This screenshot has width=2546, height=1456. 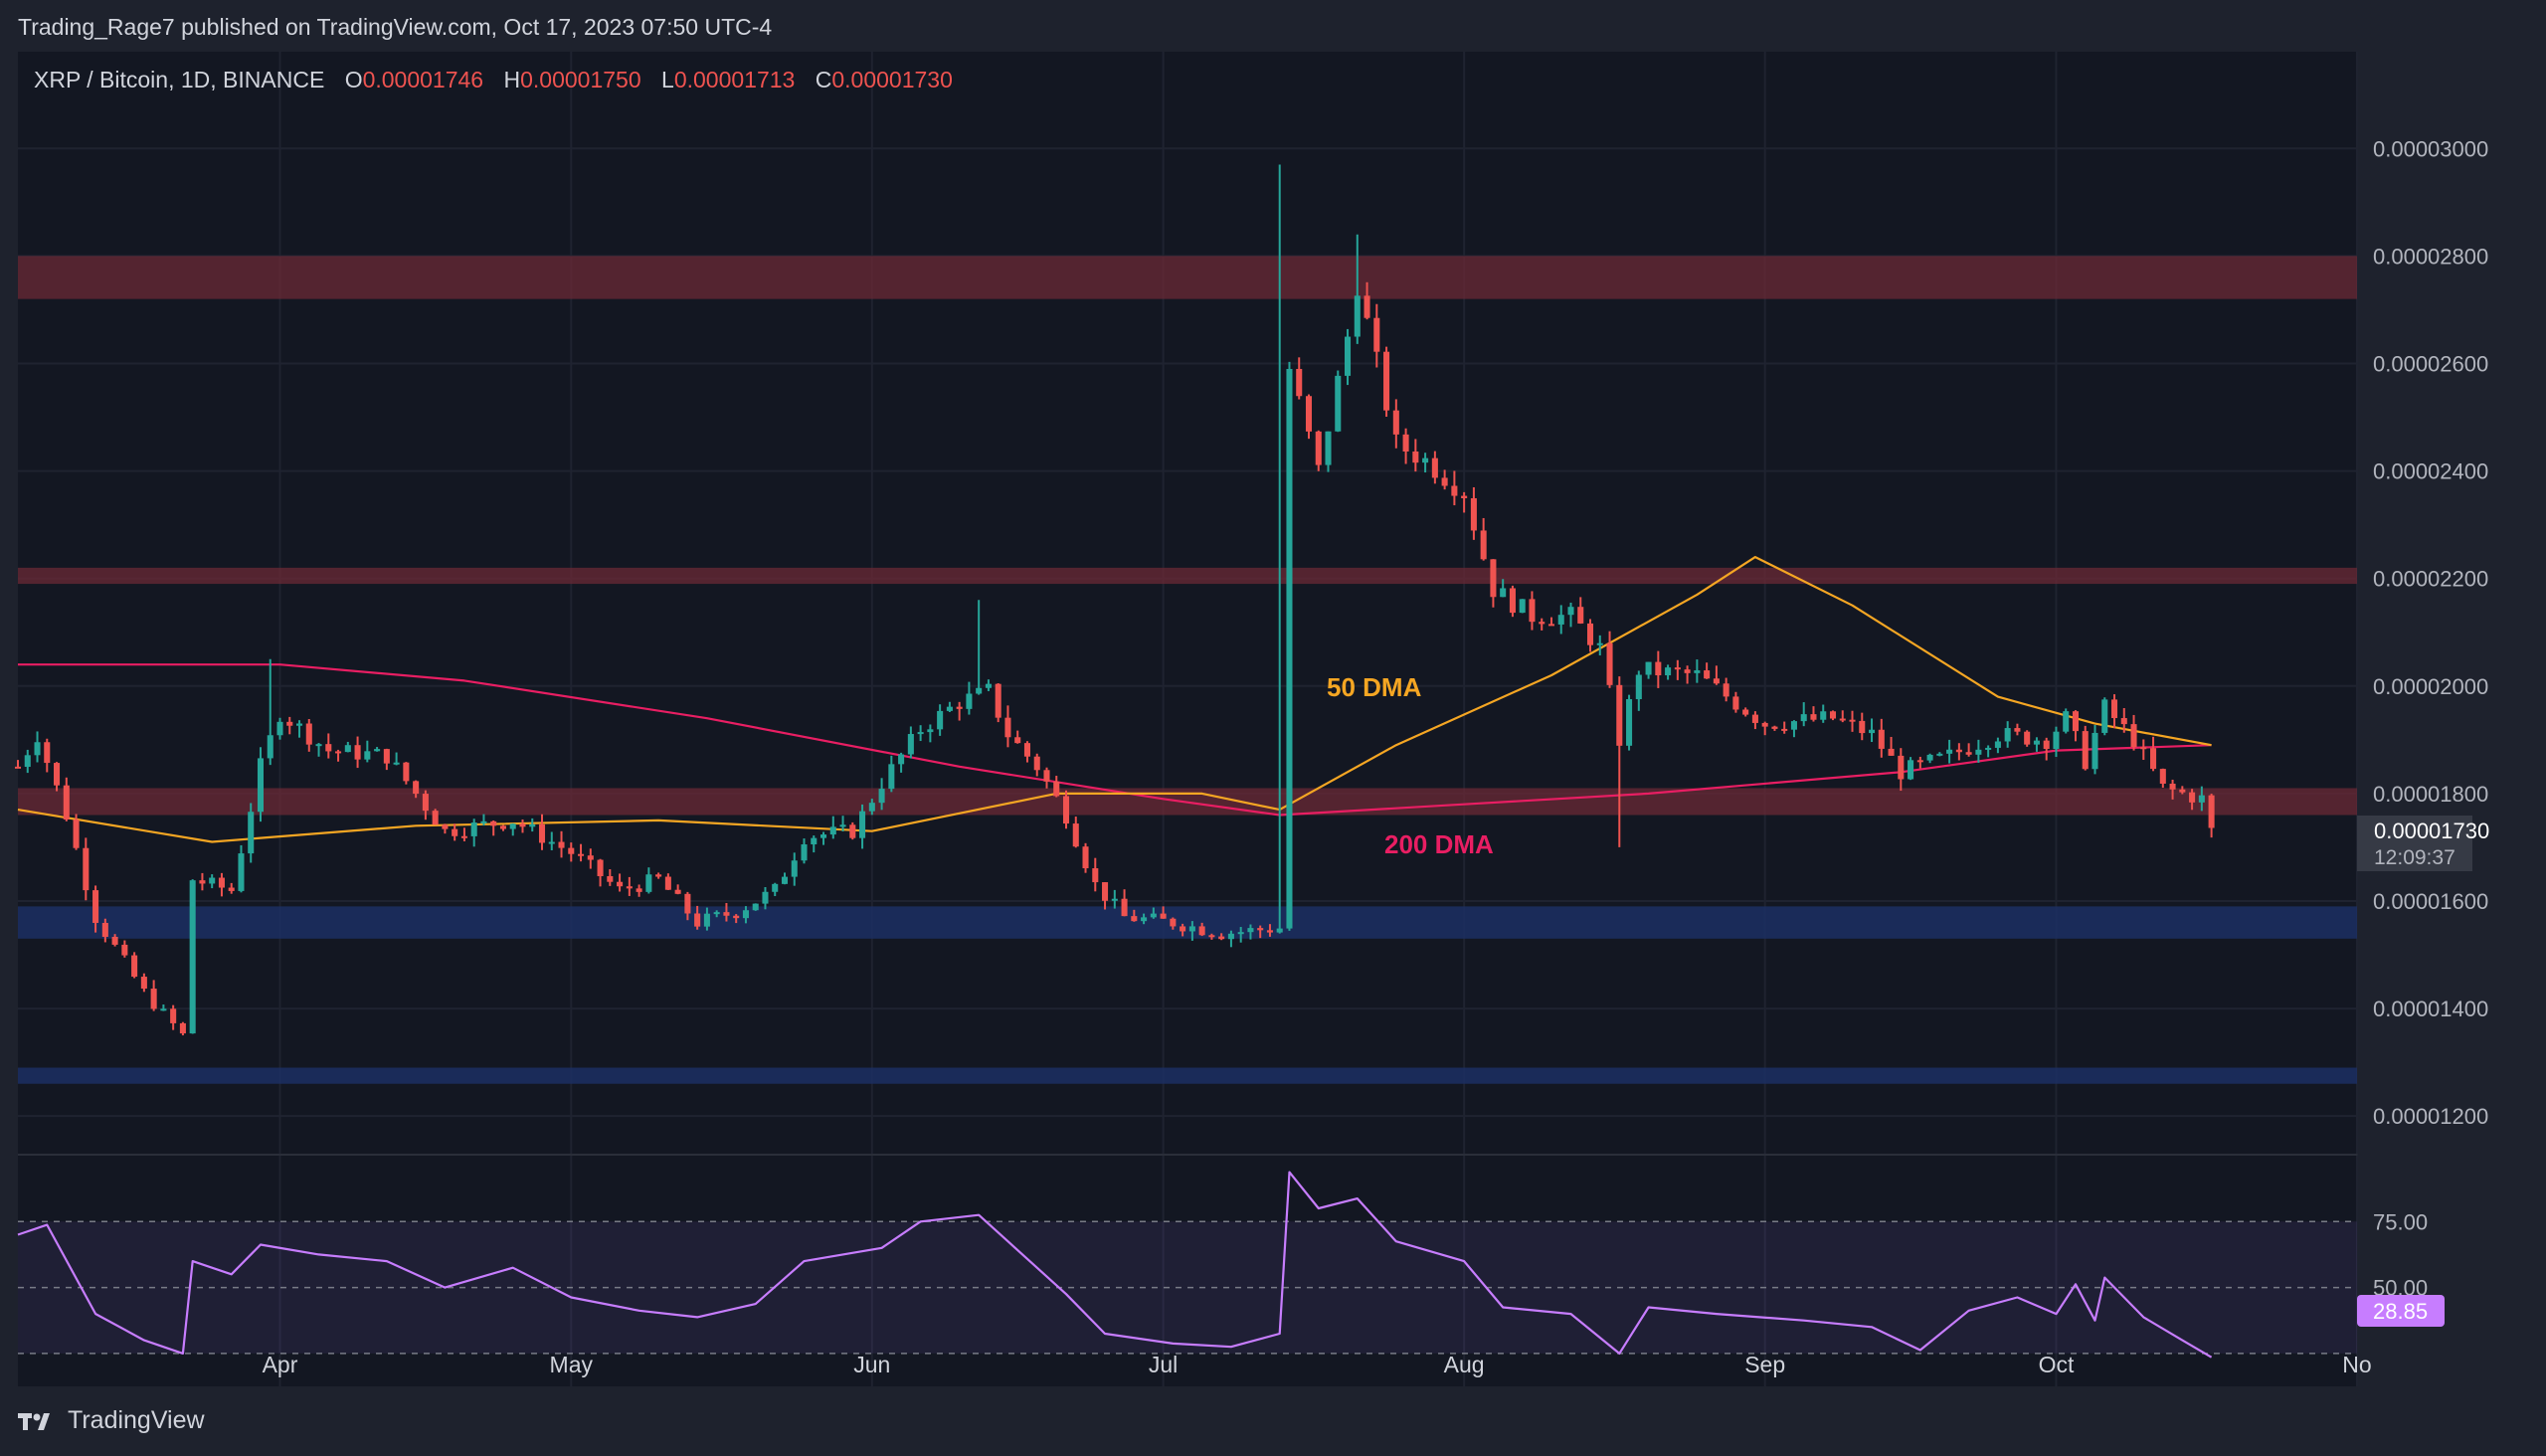 I want to click on price-tick-label: 0.00001600, so click(x=2430, y=901).